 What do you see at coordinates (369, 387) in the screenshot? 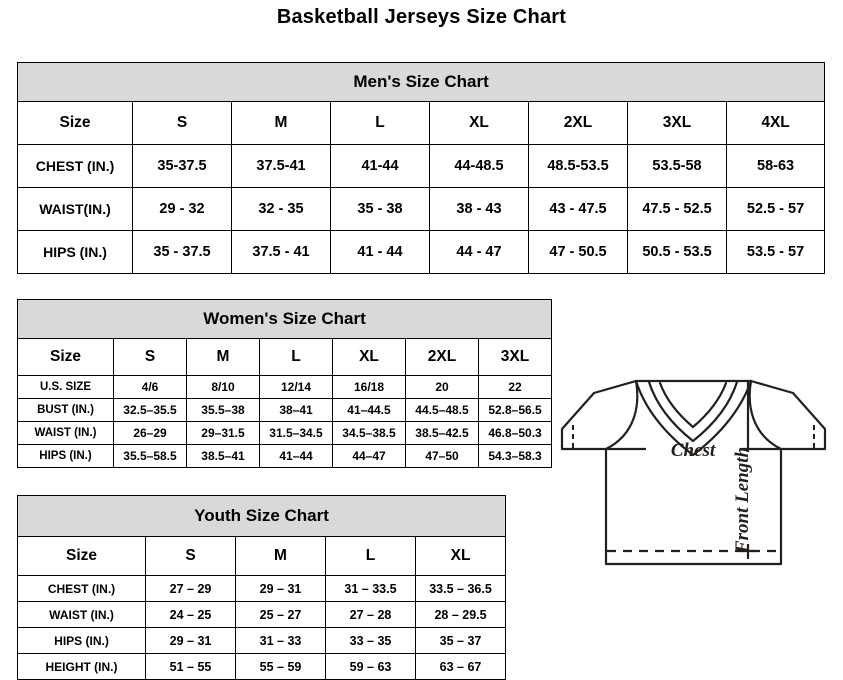
I see `womens-ussize-xl: 16/18` at bounding box center [369, 387].